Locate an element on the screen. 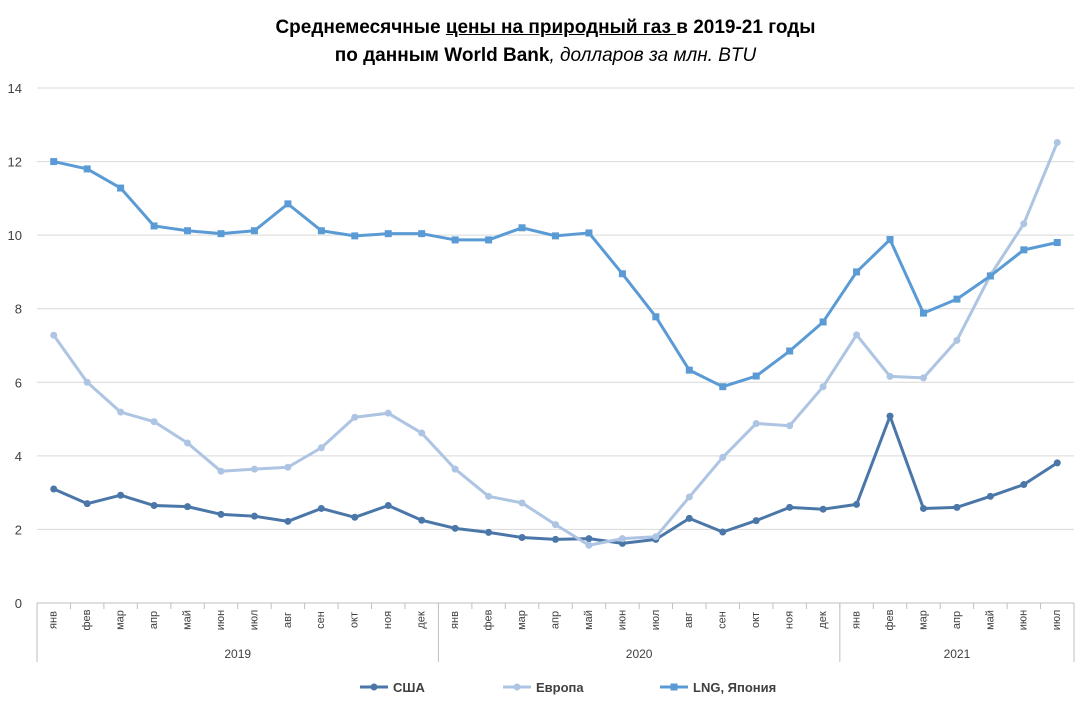  x-tick-label: сен is located at coordinates (321, 620).